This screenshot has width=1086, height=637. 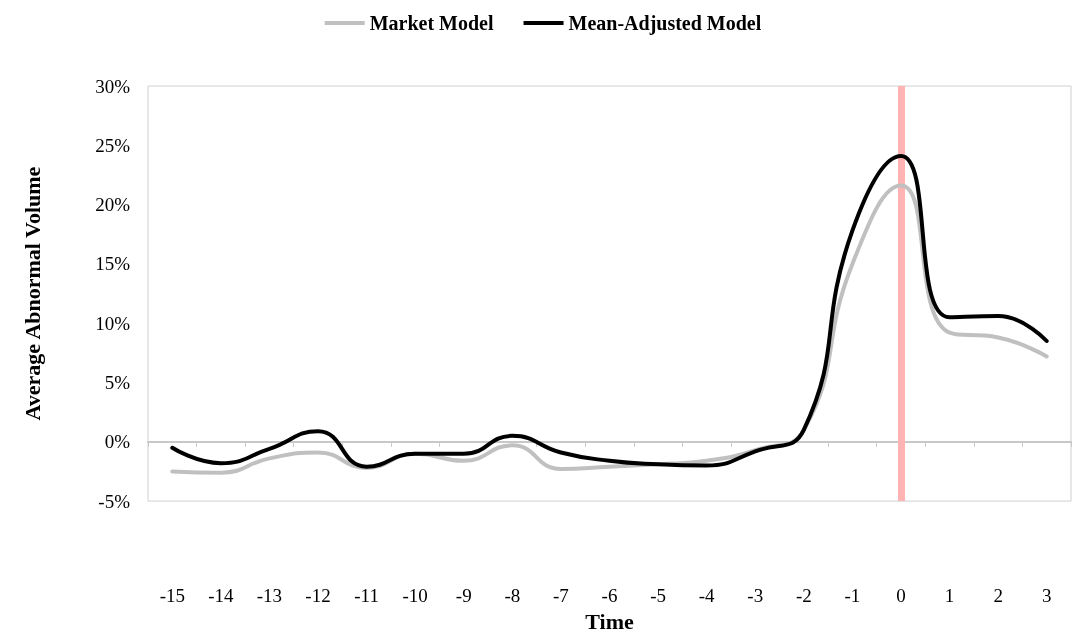 What do you see at coordinates (609, 621) in the screenshot?
I see `x-axis-title: Time` at bounding box center [609, 621].